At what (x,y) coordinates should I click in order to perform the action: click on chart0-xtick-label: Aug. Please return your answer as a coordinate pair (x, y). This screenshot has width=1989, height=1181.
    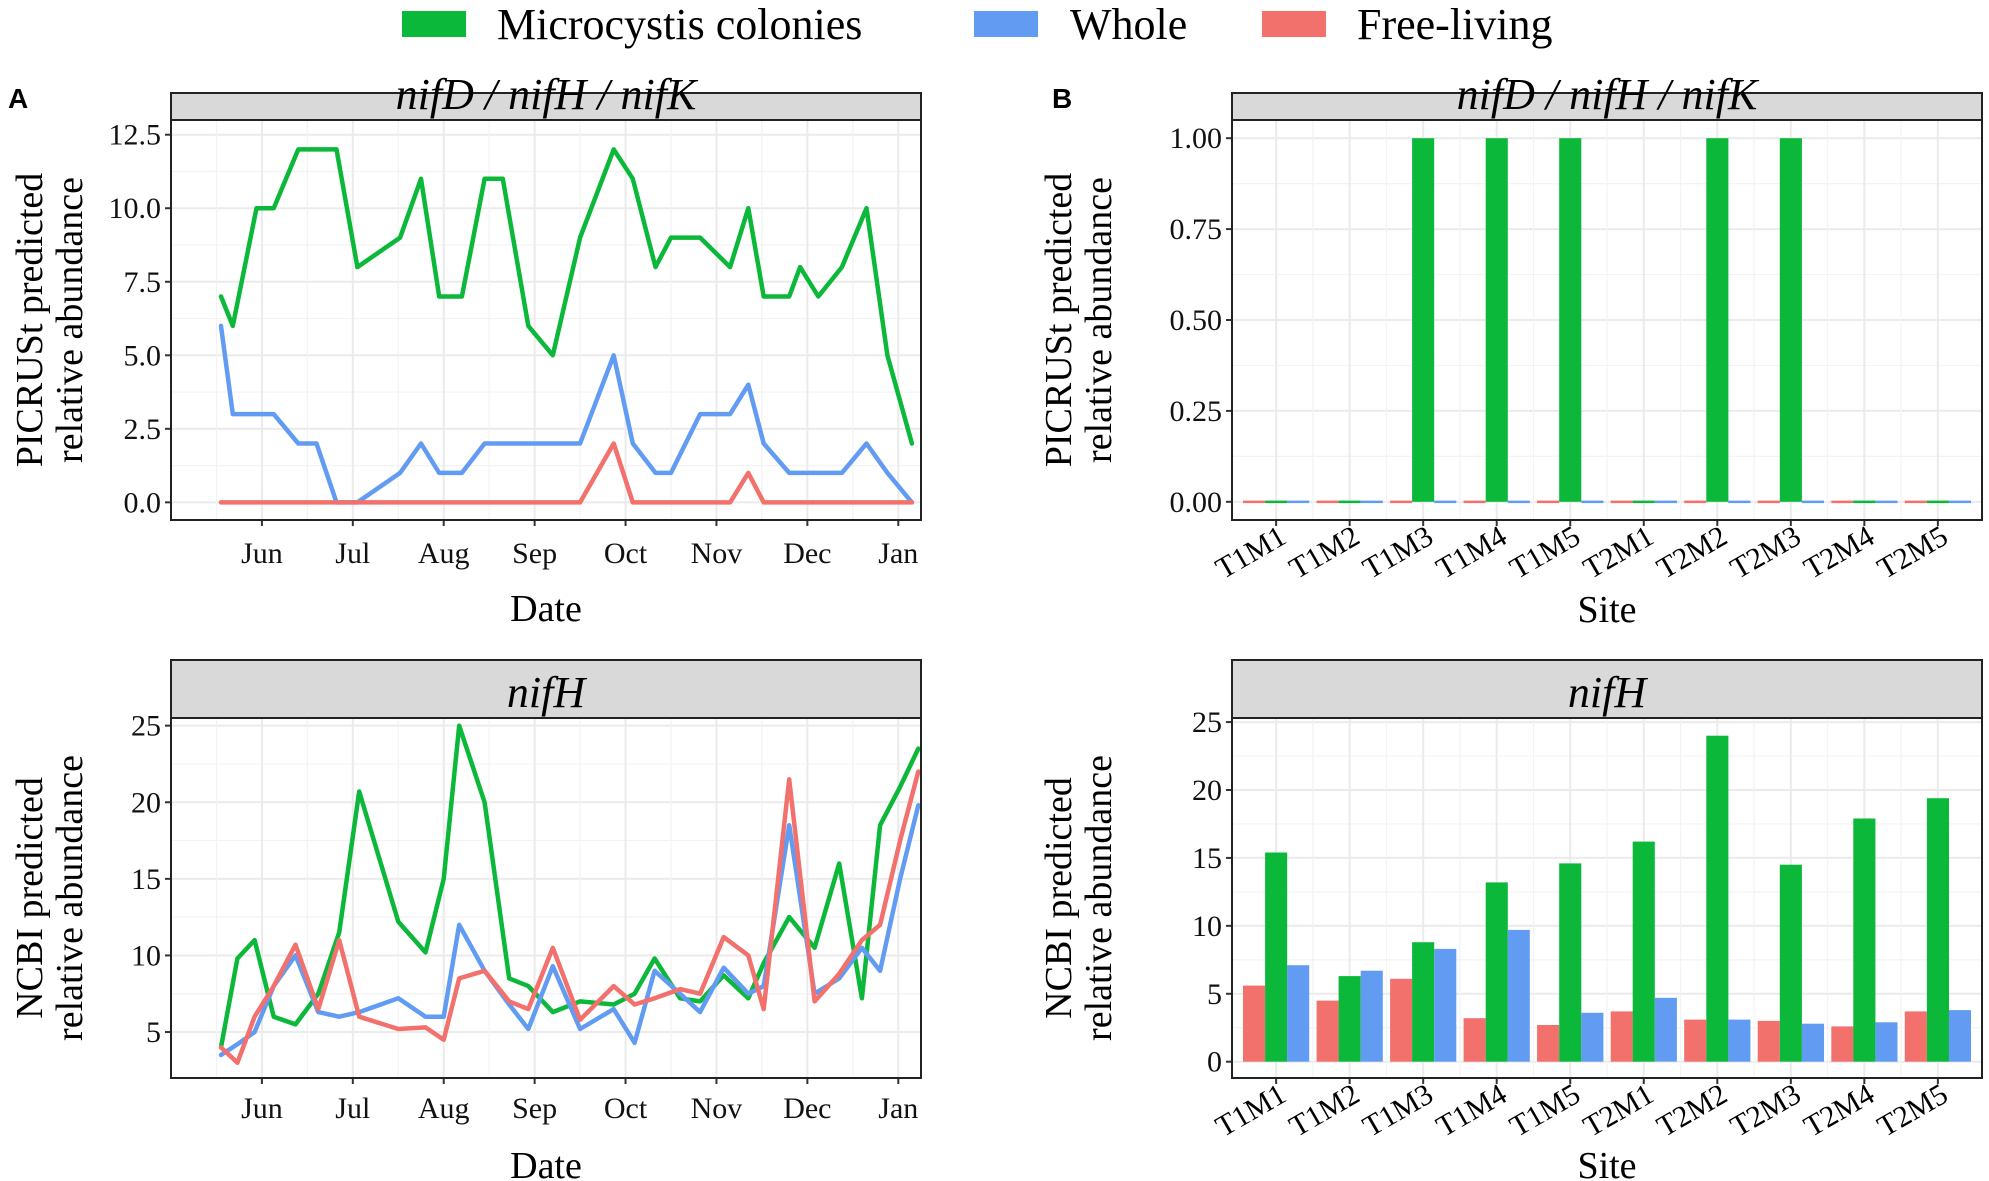
    Looking at the image, I should click on (444, 553).